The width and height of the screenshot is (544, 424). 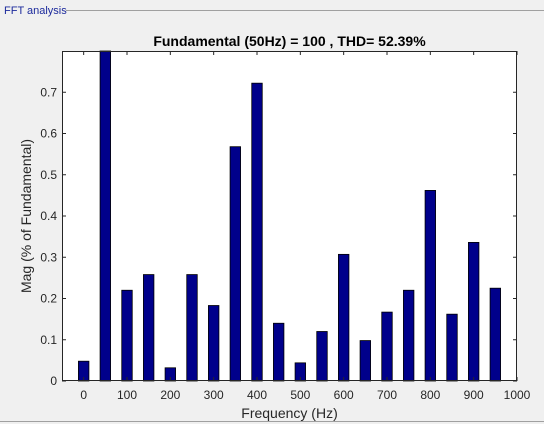 I want to click on bar-100hz, so click(x=127, y=335).